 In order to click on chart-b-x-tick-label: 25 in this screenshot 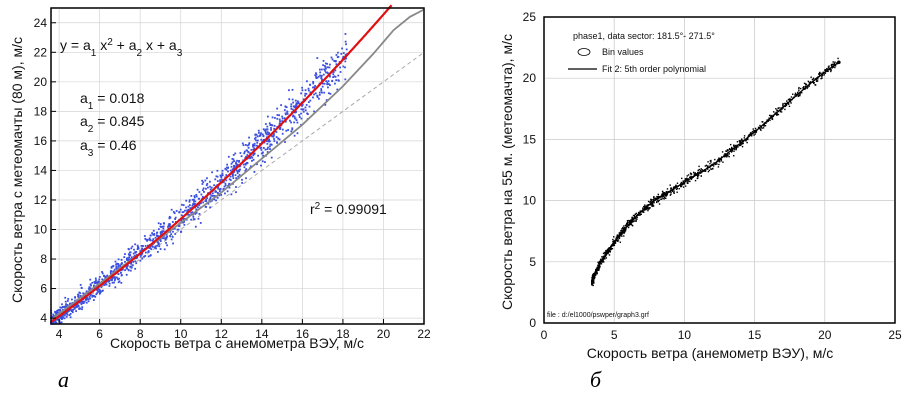, I will do `click(895, 335)`.